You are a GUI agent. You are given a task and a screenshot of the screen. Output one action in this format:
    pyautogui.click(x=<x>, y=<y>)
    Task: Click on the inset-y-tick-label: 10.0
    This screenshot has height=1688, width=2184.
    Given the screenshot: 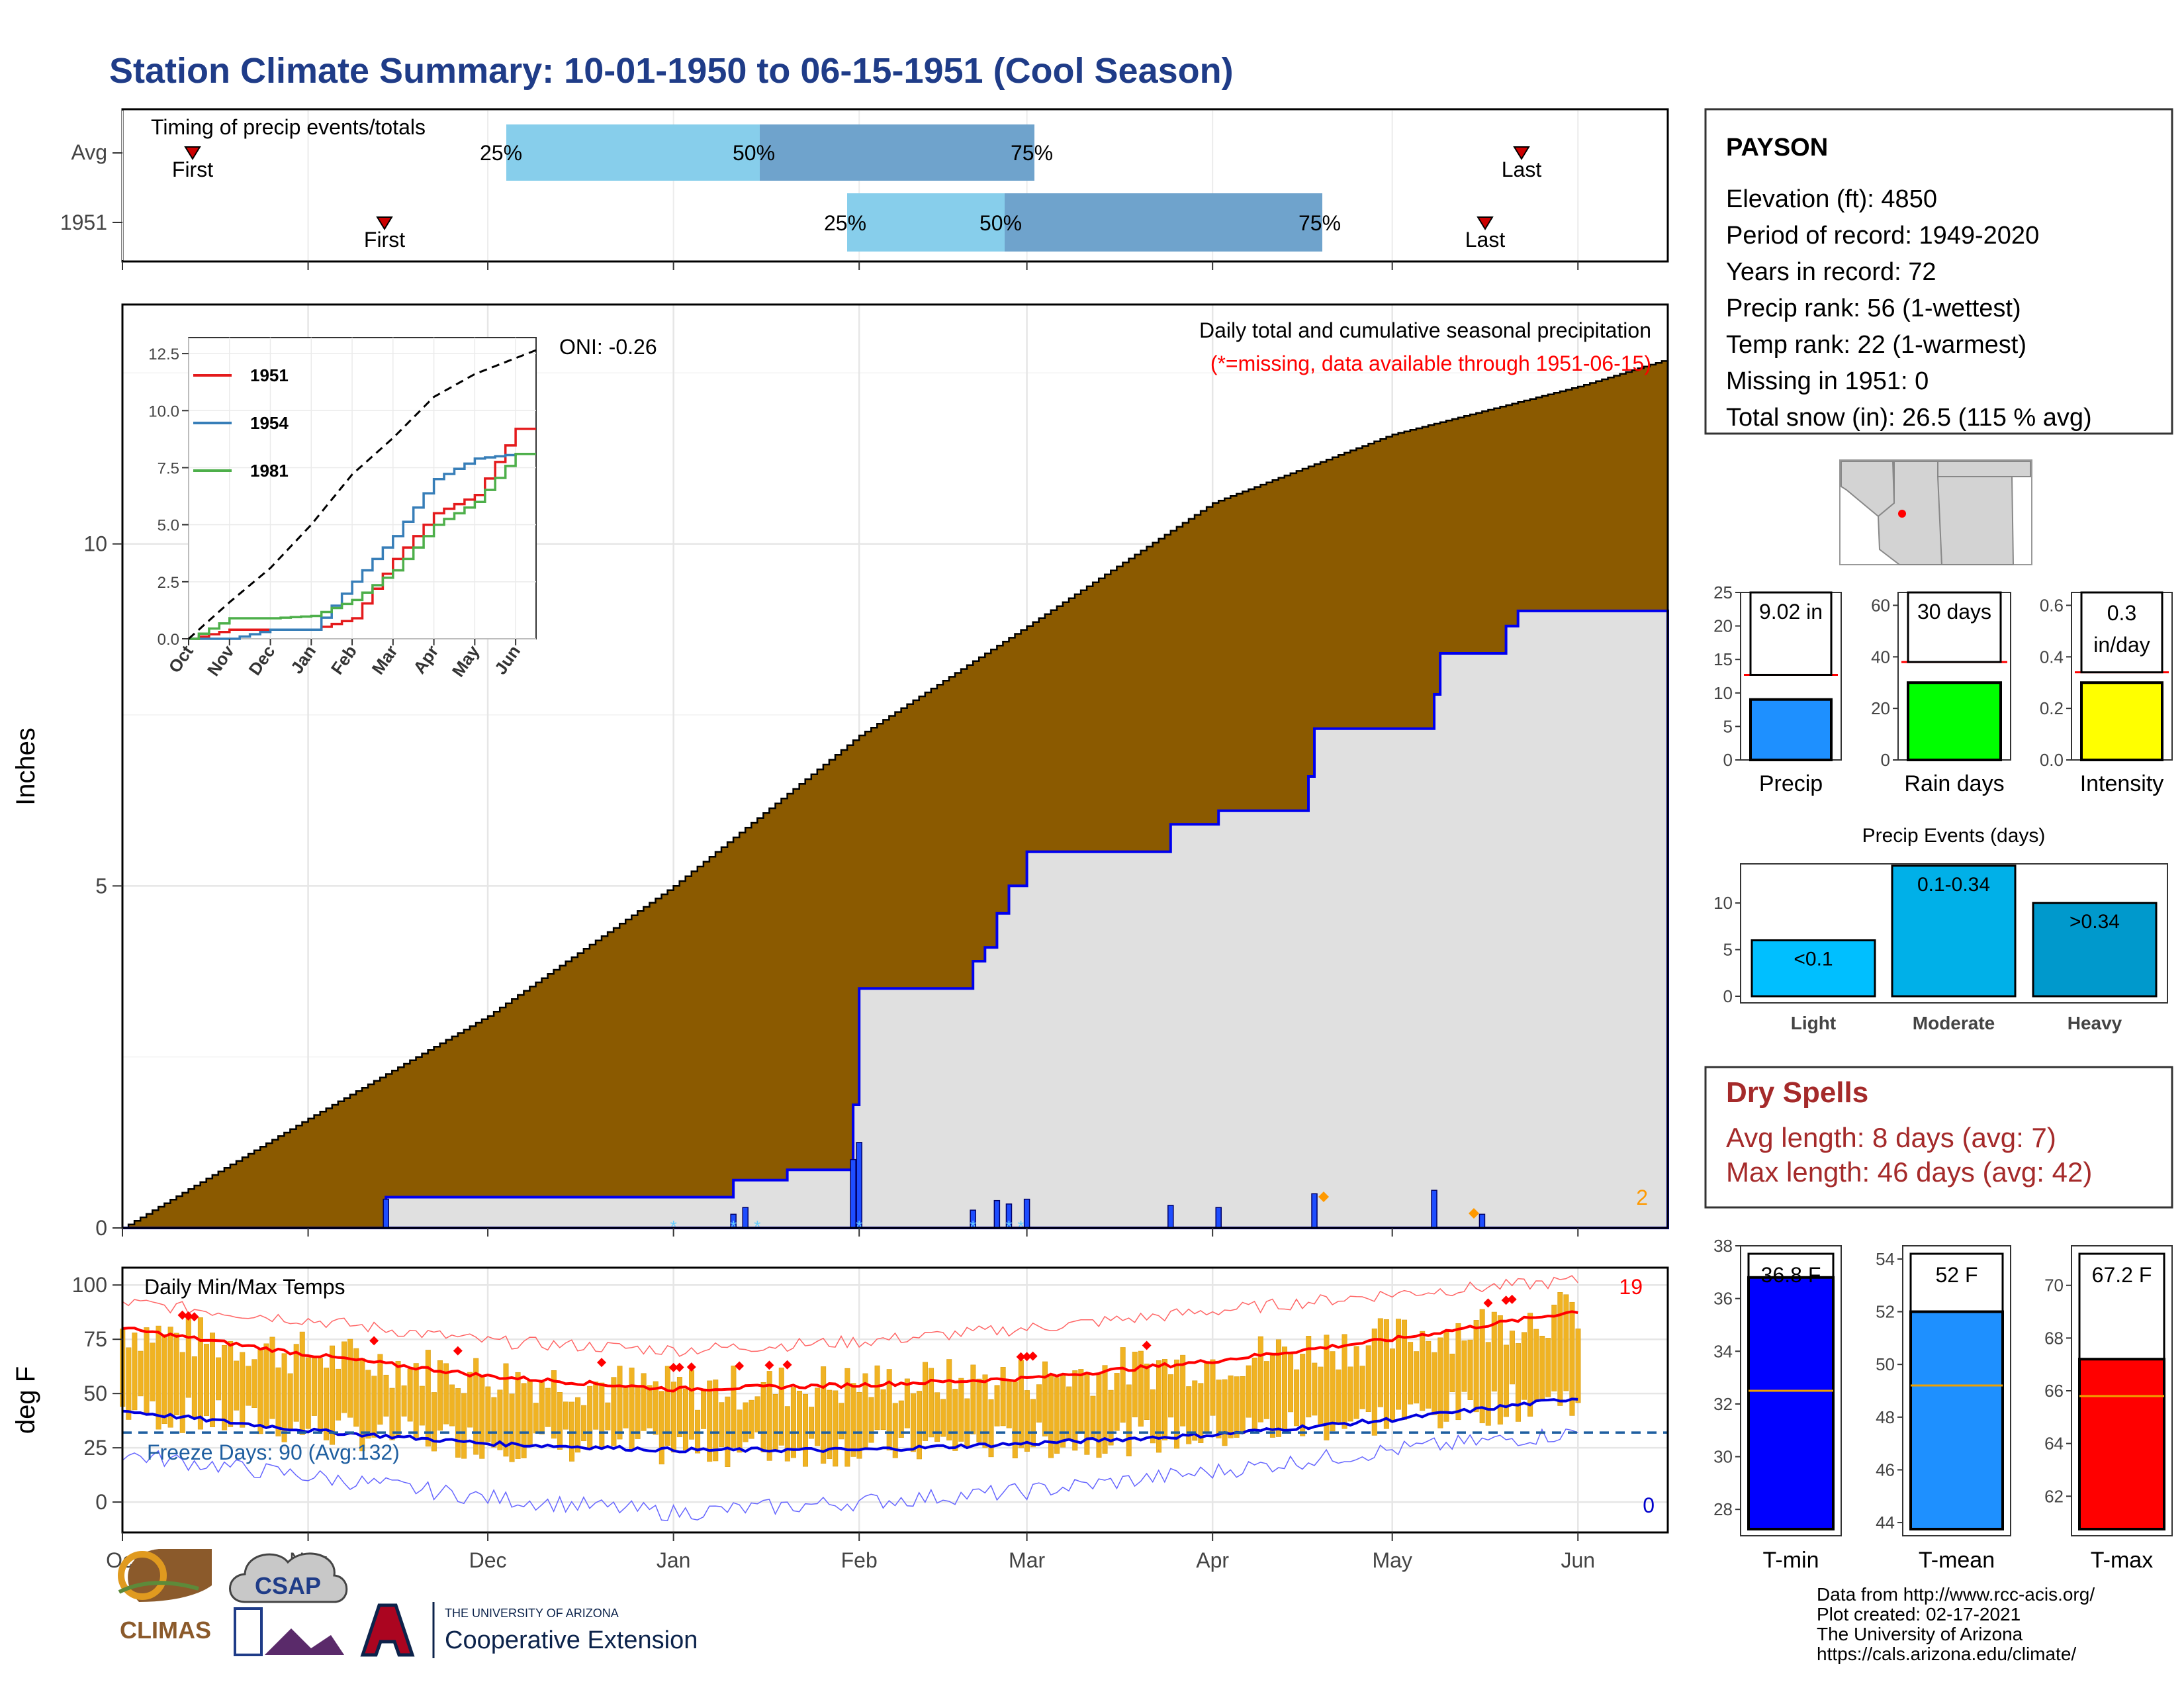 What is the action you would take?
    pyautogui.click(x=163, y=411)
    